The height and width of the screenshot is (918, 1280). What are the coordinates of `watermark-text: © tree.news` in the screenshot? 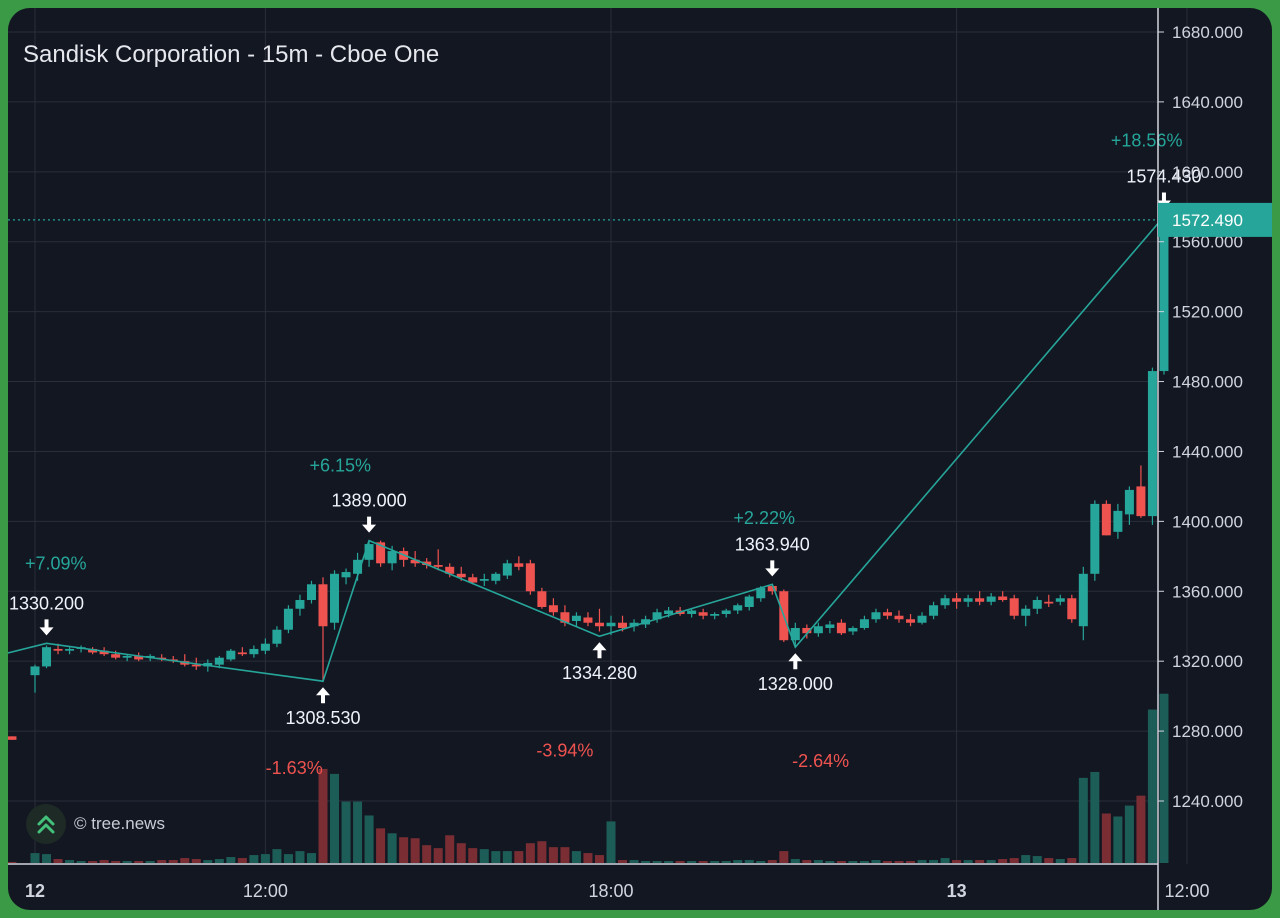 It's located at (119, 823).